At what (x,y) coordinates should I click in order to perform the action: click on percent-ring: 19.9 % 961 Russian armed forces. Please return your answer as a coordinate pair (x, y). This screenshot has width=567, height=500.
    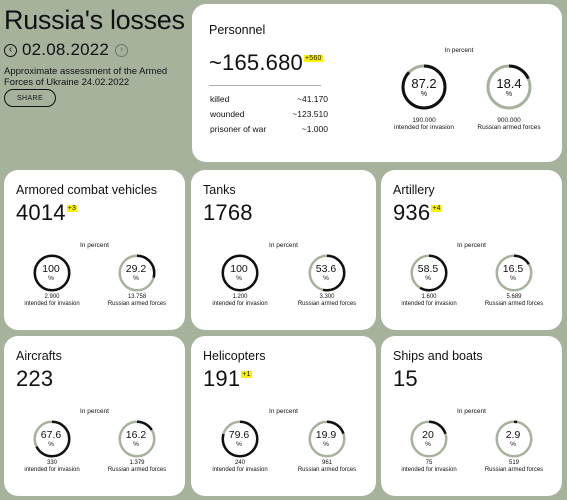
    Looking at the image, I should click on (327, 446).